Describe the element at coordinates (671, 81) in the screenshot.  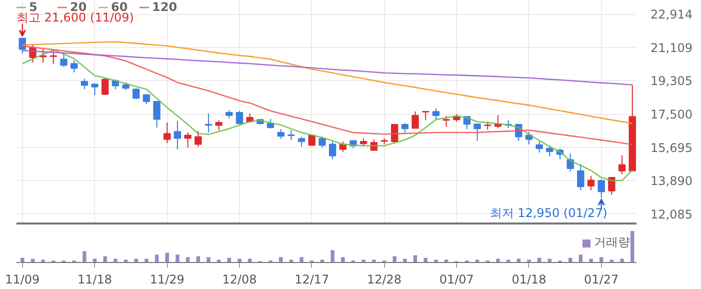
I see `y-tick-label: 19,305` at that location.